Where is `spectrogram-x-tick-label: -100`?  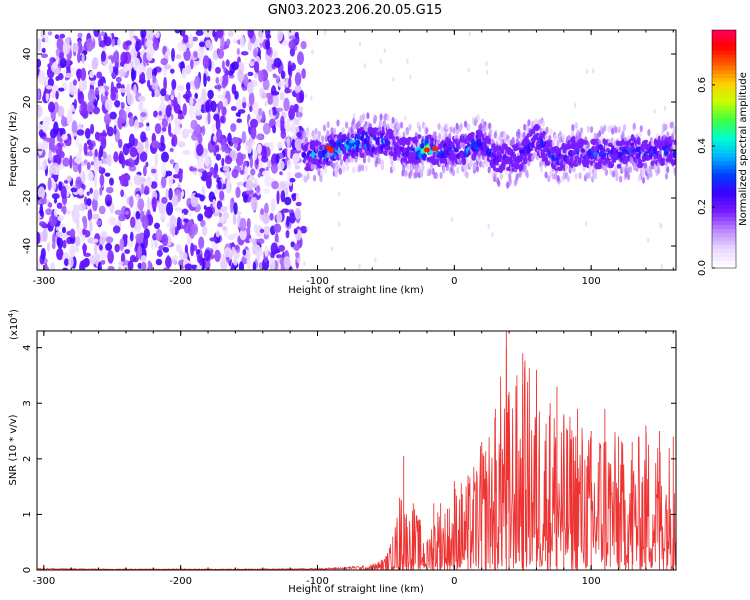
spectrogram-x-tick-label: -100 is located at coordinates (317, 281).